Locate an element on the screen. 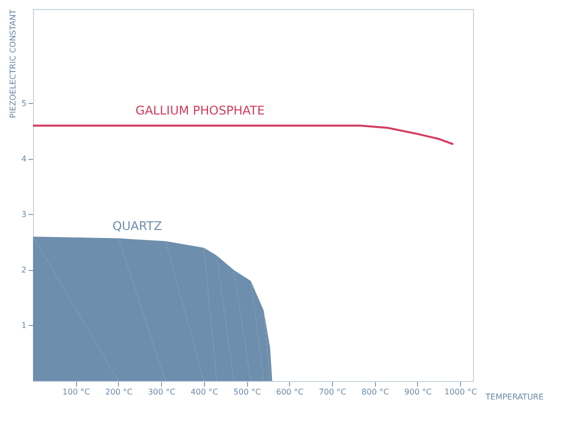 The width and height of the screenshot is (586, 426). x-tick-label: 400 °C is located at coordinates (204, 392).